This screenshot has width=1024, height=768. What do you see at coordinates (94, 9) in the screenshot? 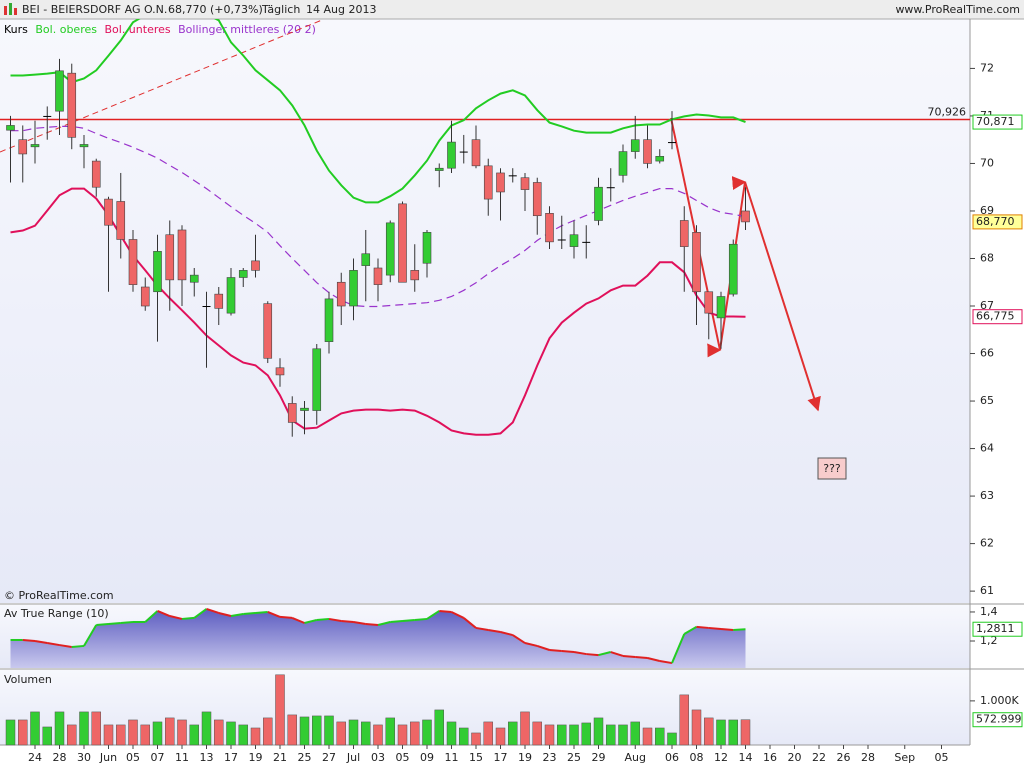
I see `symbol: BEI - BEIERSDORF AG O.N.` at bounding box center [94, 9].